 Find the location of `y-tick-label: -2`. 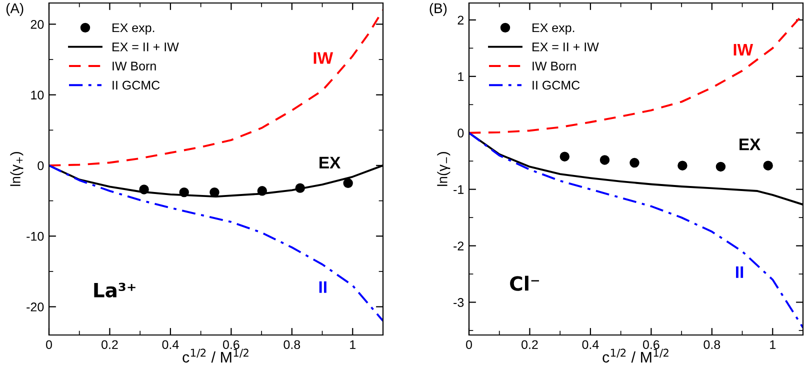

y-tick-label: -2 is located at coordinates (459, 246).